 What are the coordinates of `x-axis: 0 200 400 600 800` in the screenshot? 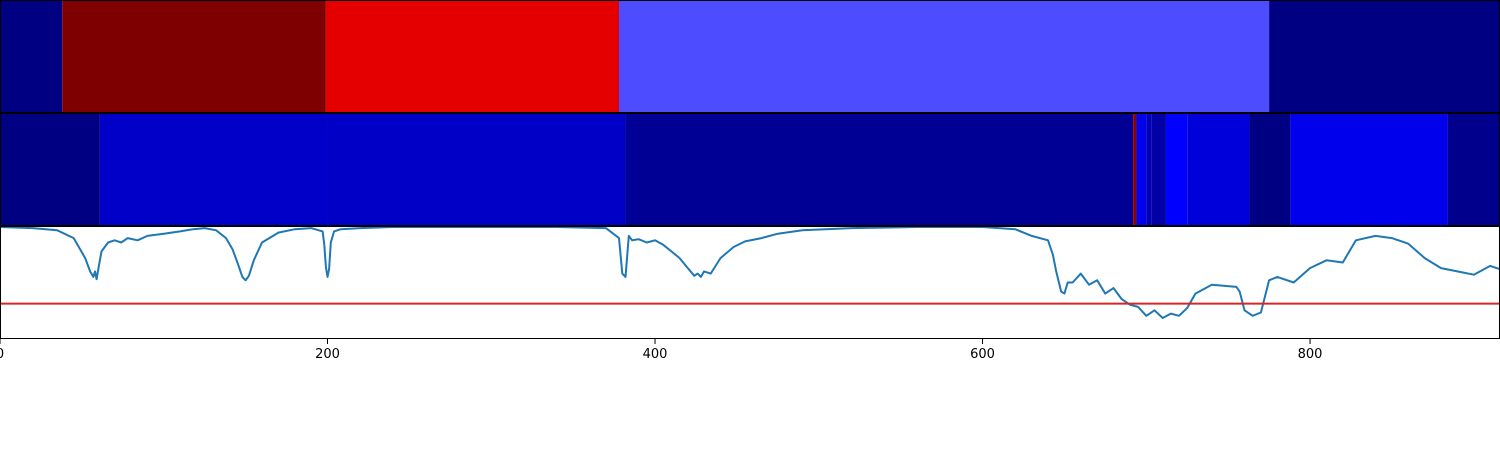 It's located at (661, 350).